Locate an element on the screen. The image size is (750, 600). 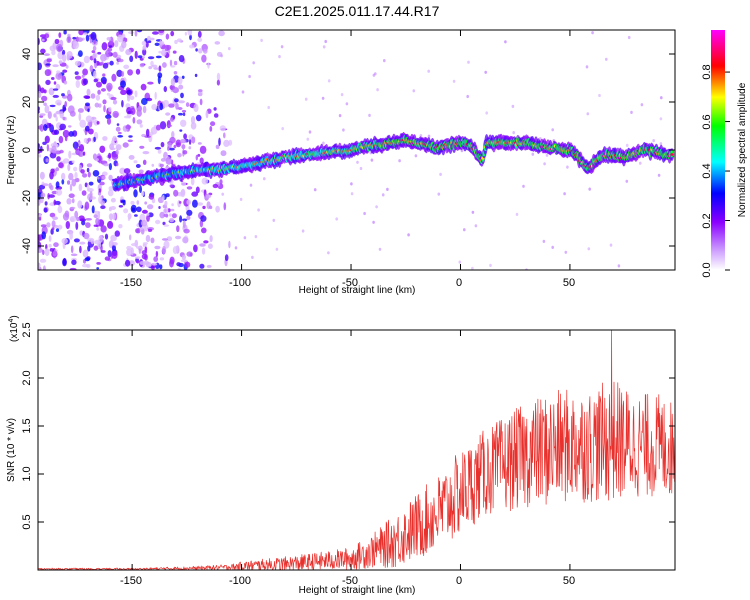
scale-factor-text: (x10 is located at coordinates (14, 332).